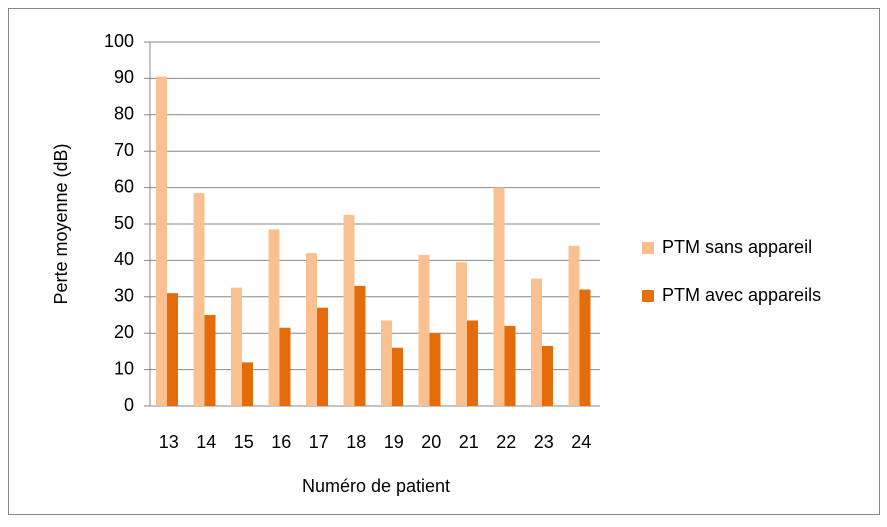 This screenshot has height=527, width=887. Describe the element at coordinates (469, 442) in the screenshot. I see `x-tick-label: 21` at that location.